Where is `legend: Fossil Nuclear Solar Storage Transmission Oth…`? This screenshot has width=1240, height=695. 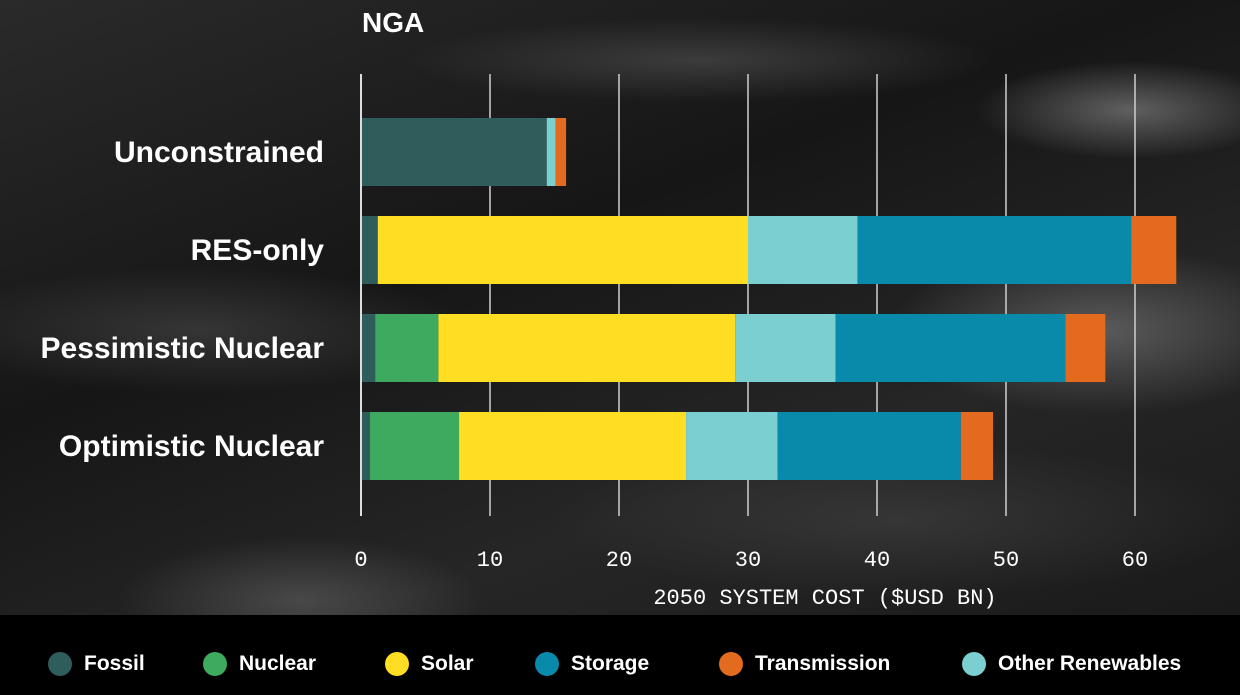 legend: Fossil Nuclear Solar Storage Transmission Oth… is located at coordinates (620, 655).